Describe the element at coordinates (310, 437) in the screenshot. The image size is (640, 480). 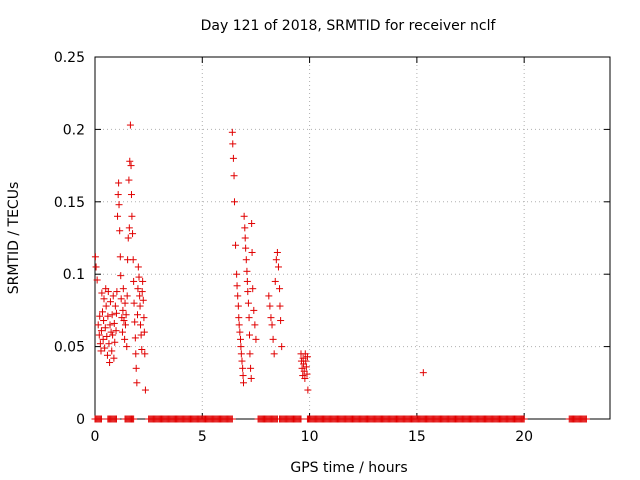
I see `x-tick-label: 10` at that location.